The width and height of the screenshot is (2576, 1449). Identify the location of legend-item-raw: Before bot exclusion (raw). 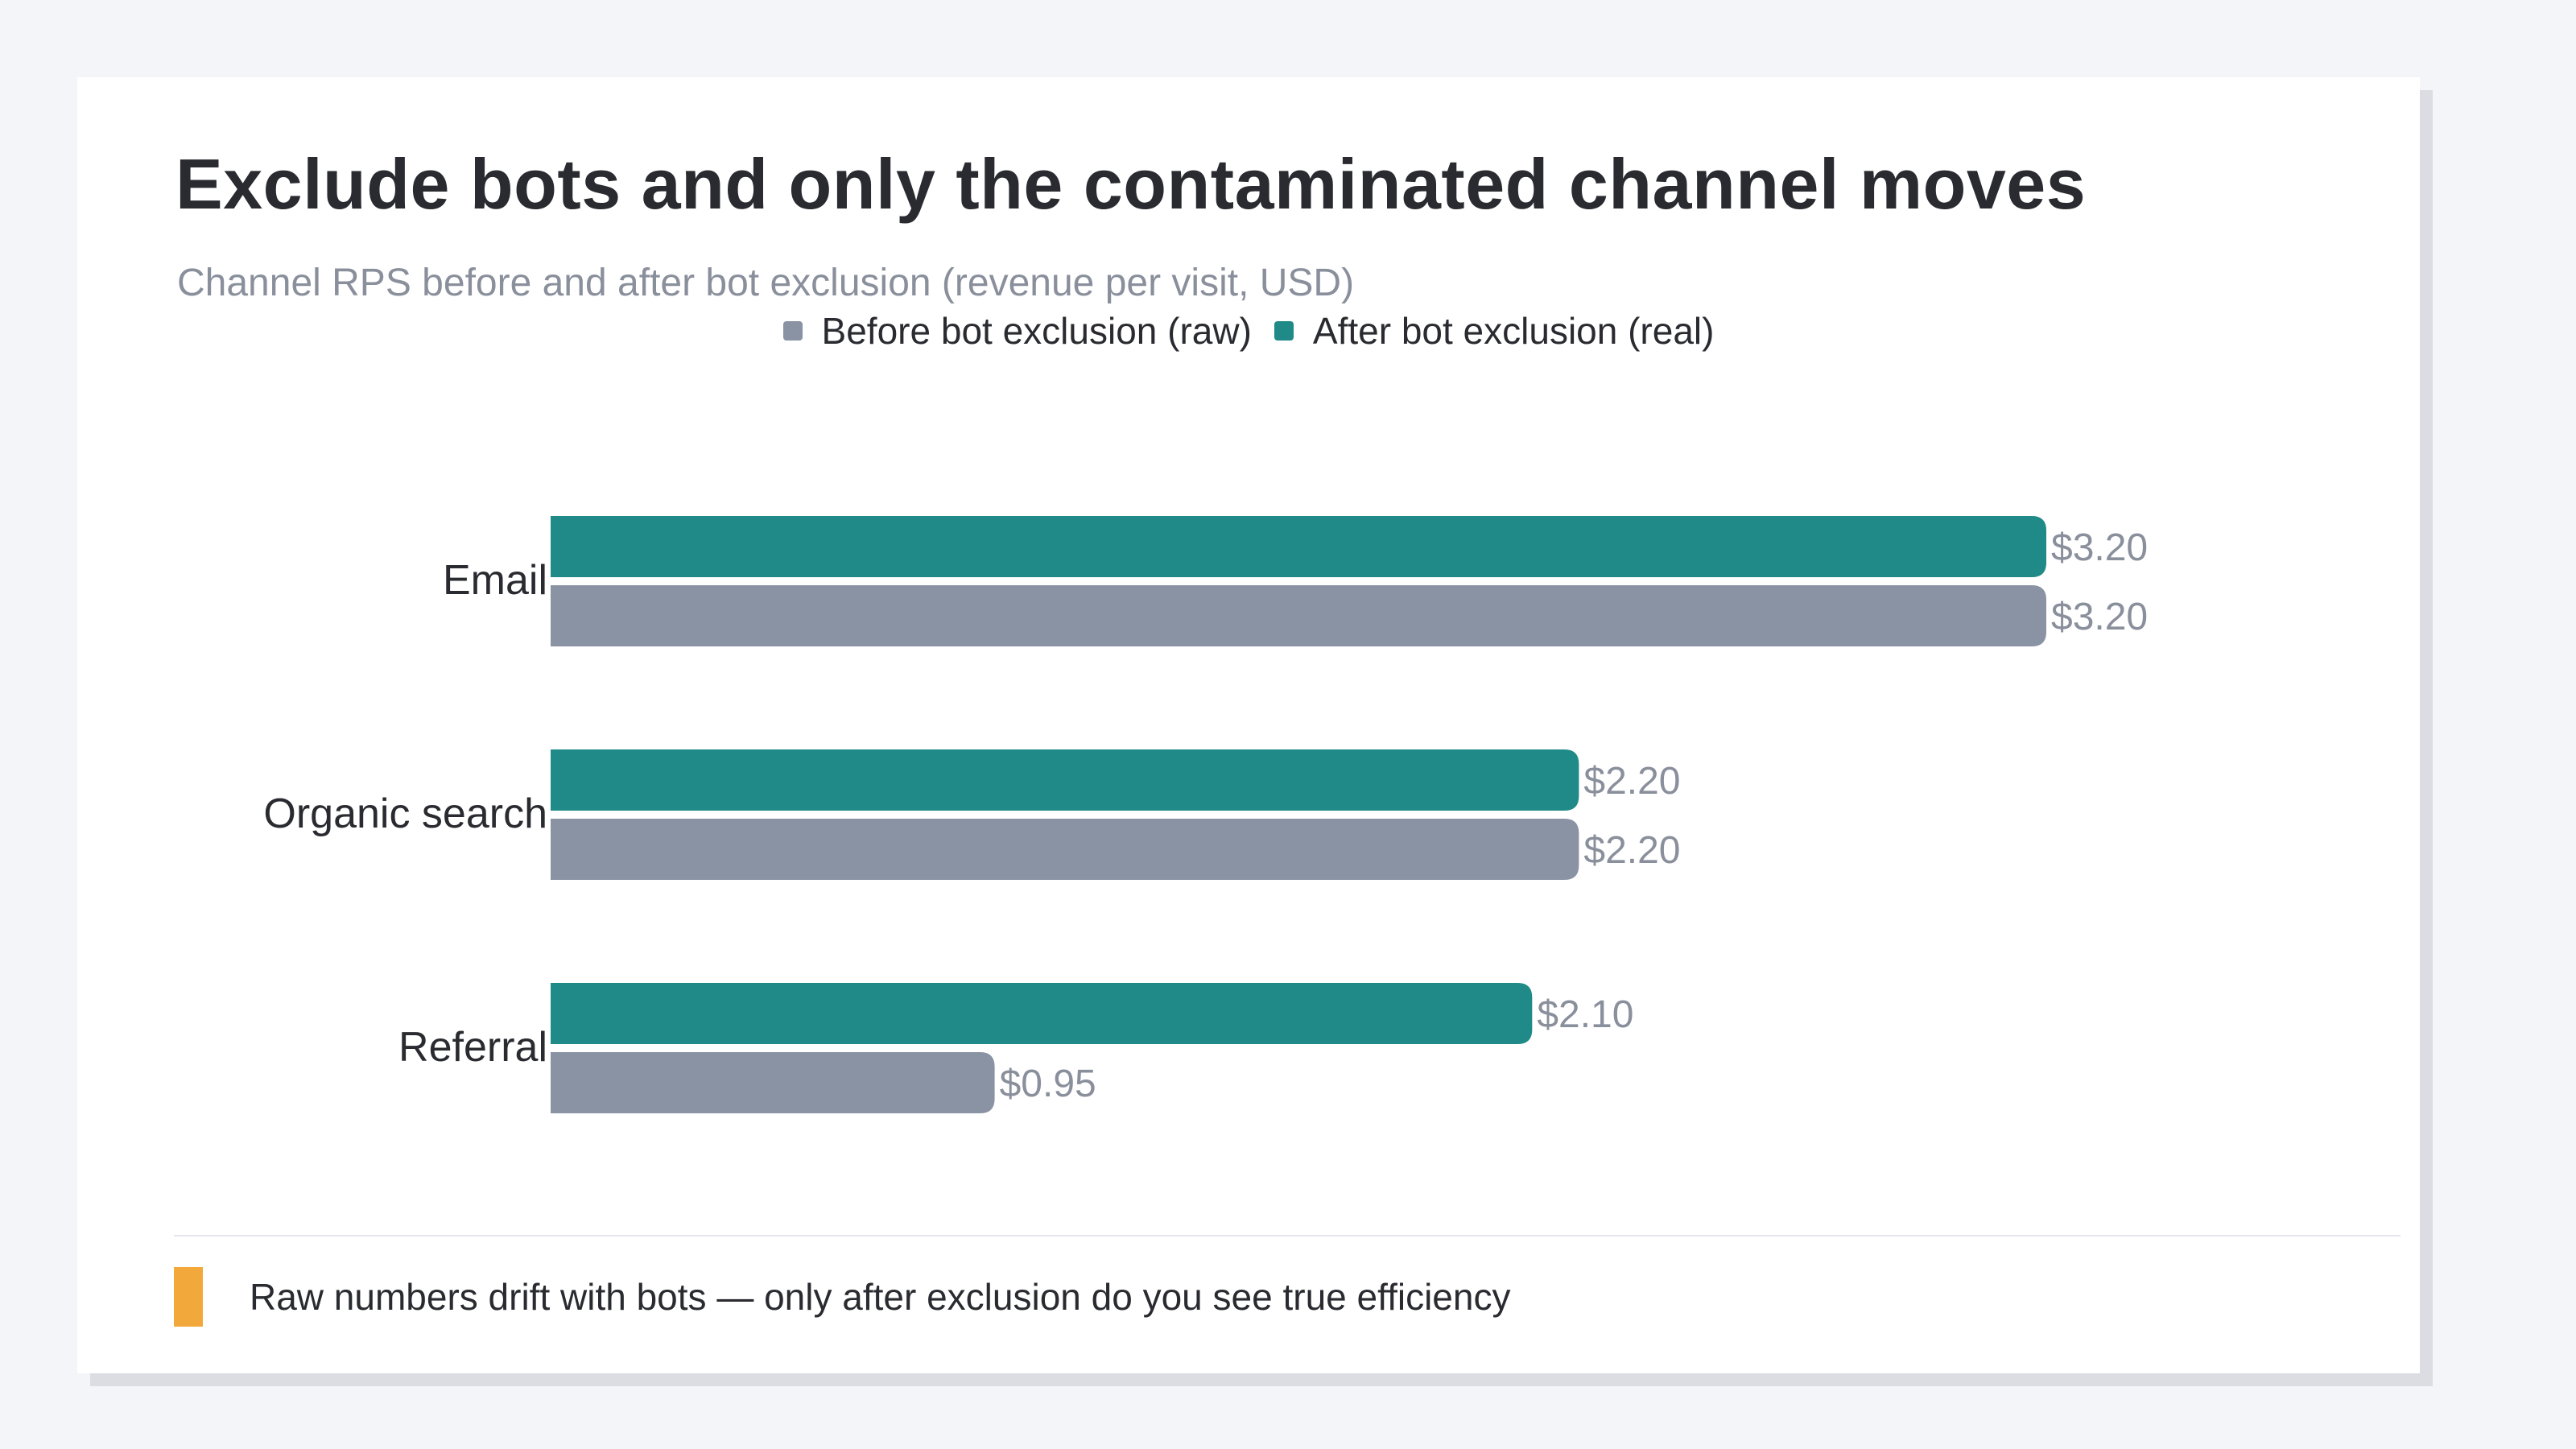
(1017, 331).